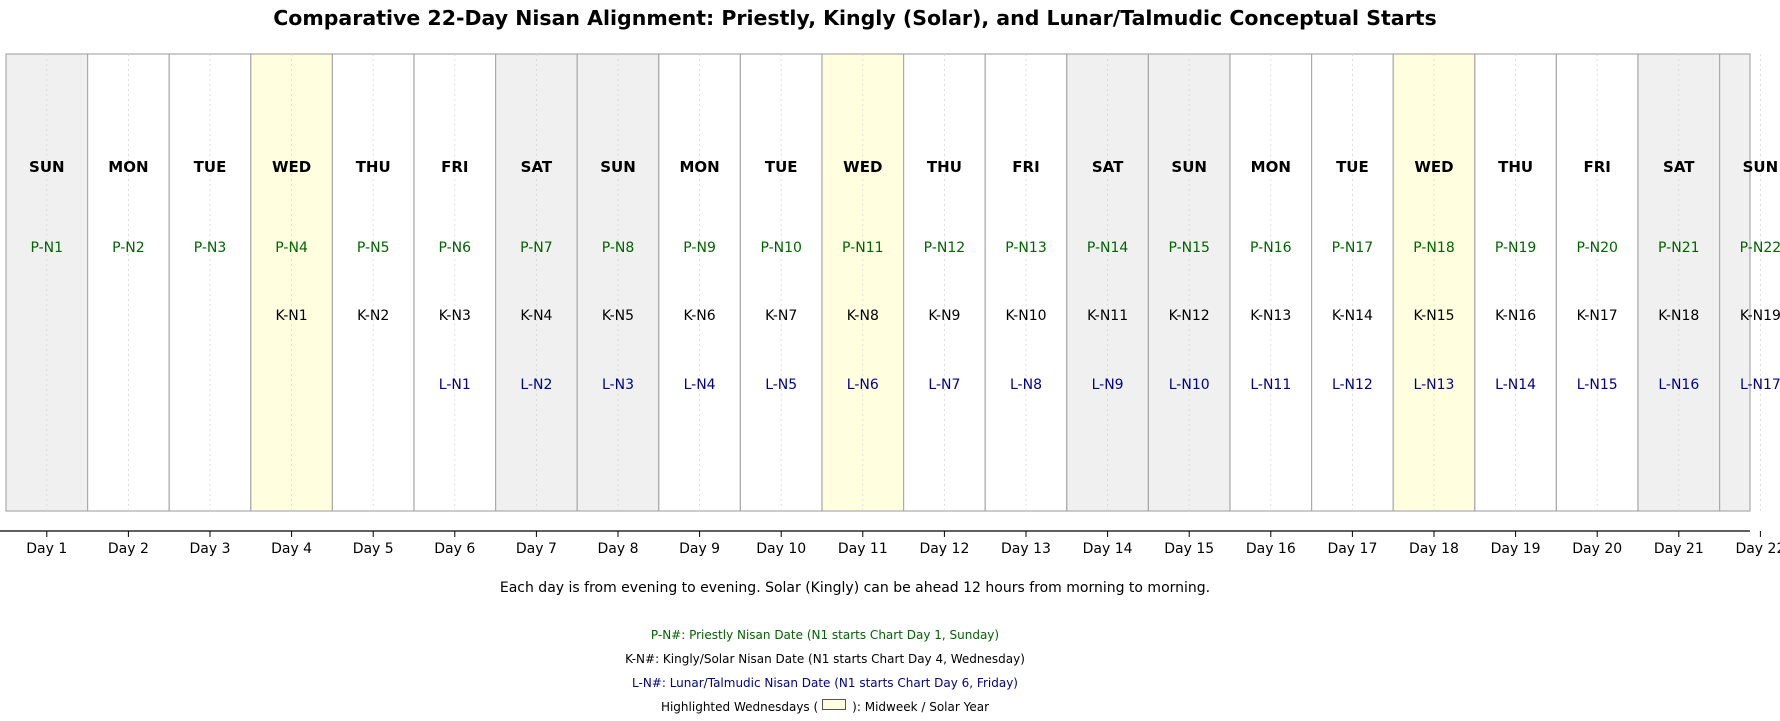 The height and width of the screenshot is (721, 1780). I want to click on date-label: K-N1, so click(292, 316).